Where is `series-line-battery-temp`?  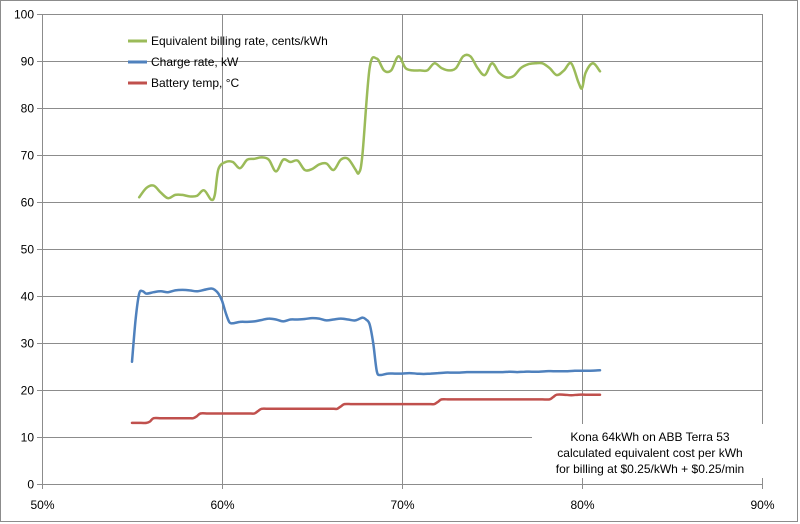
series-line-battery-temp is located at coordinates (366, 409).